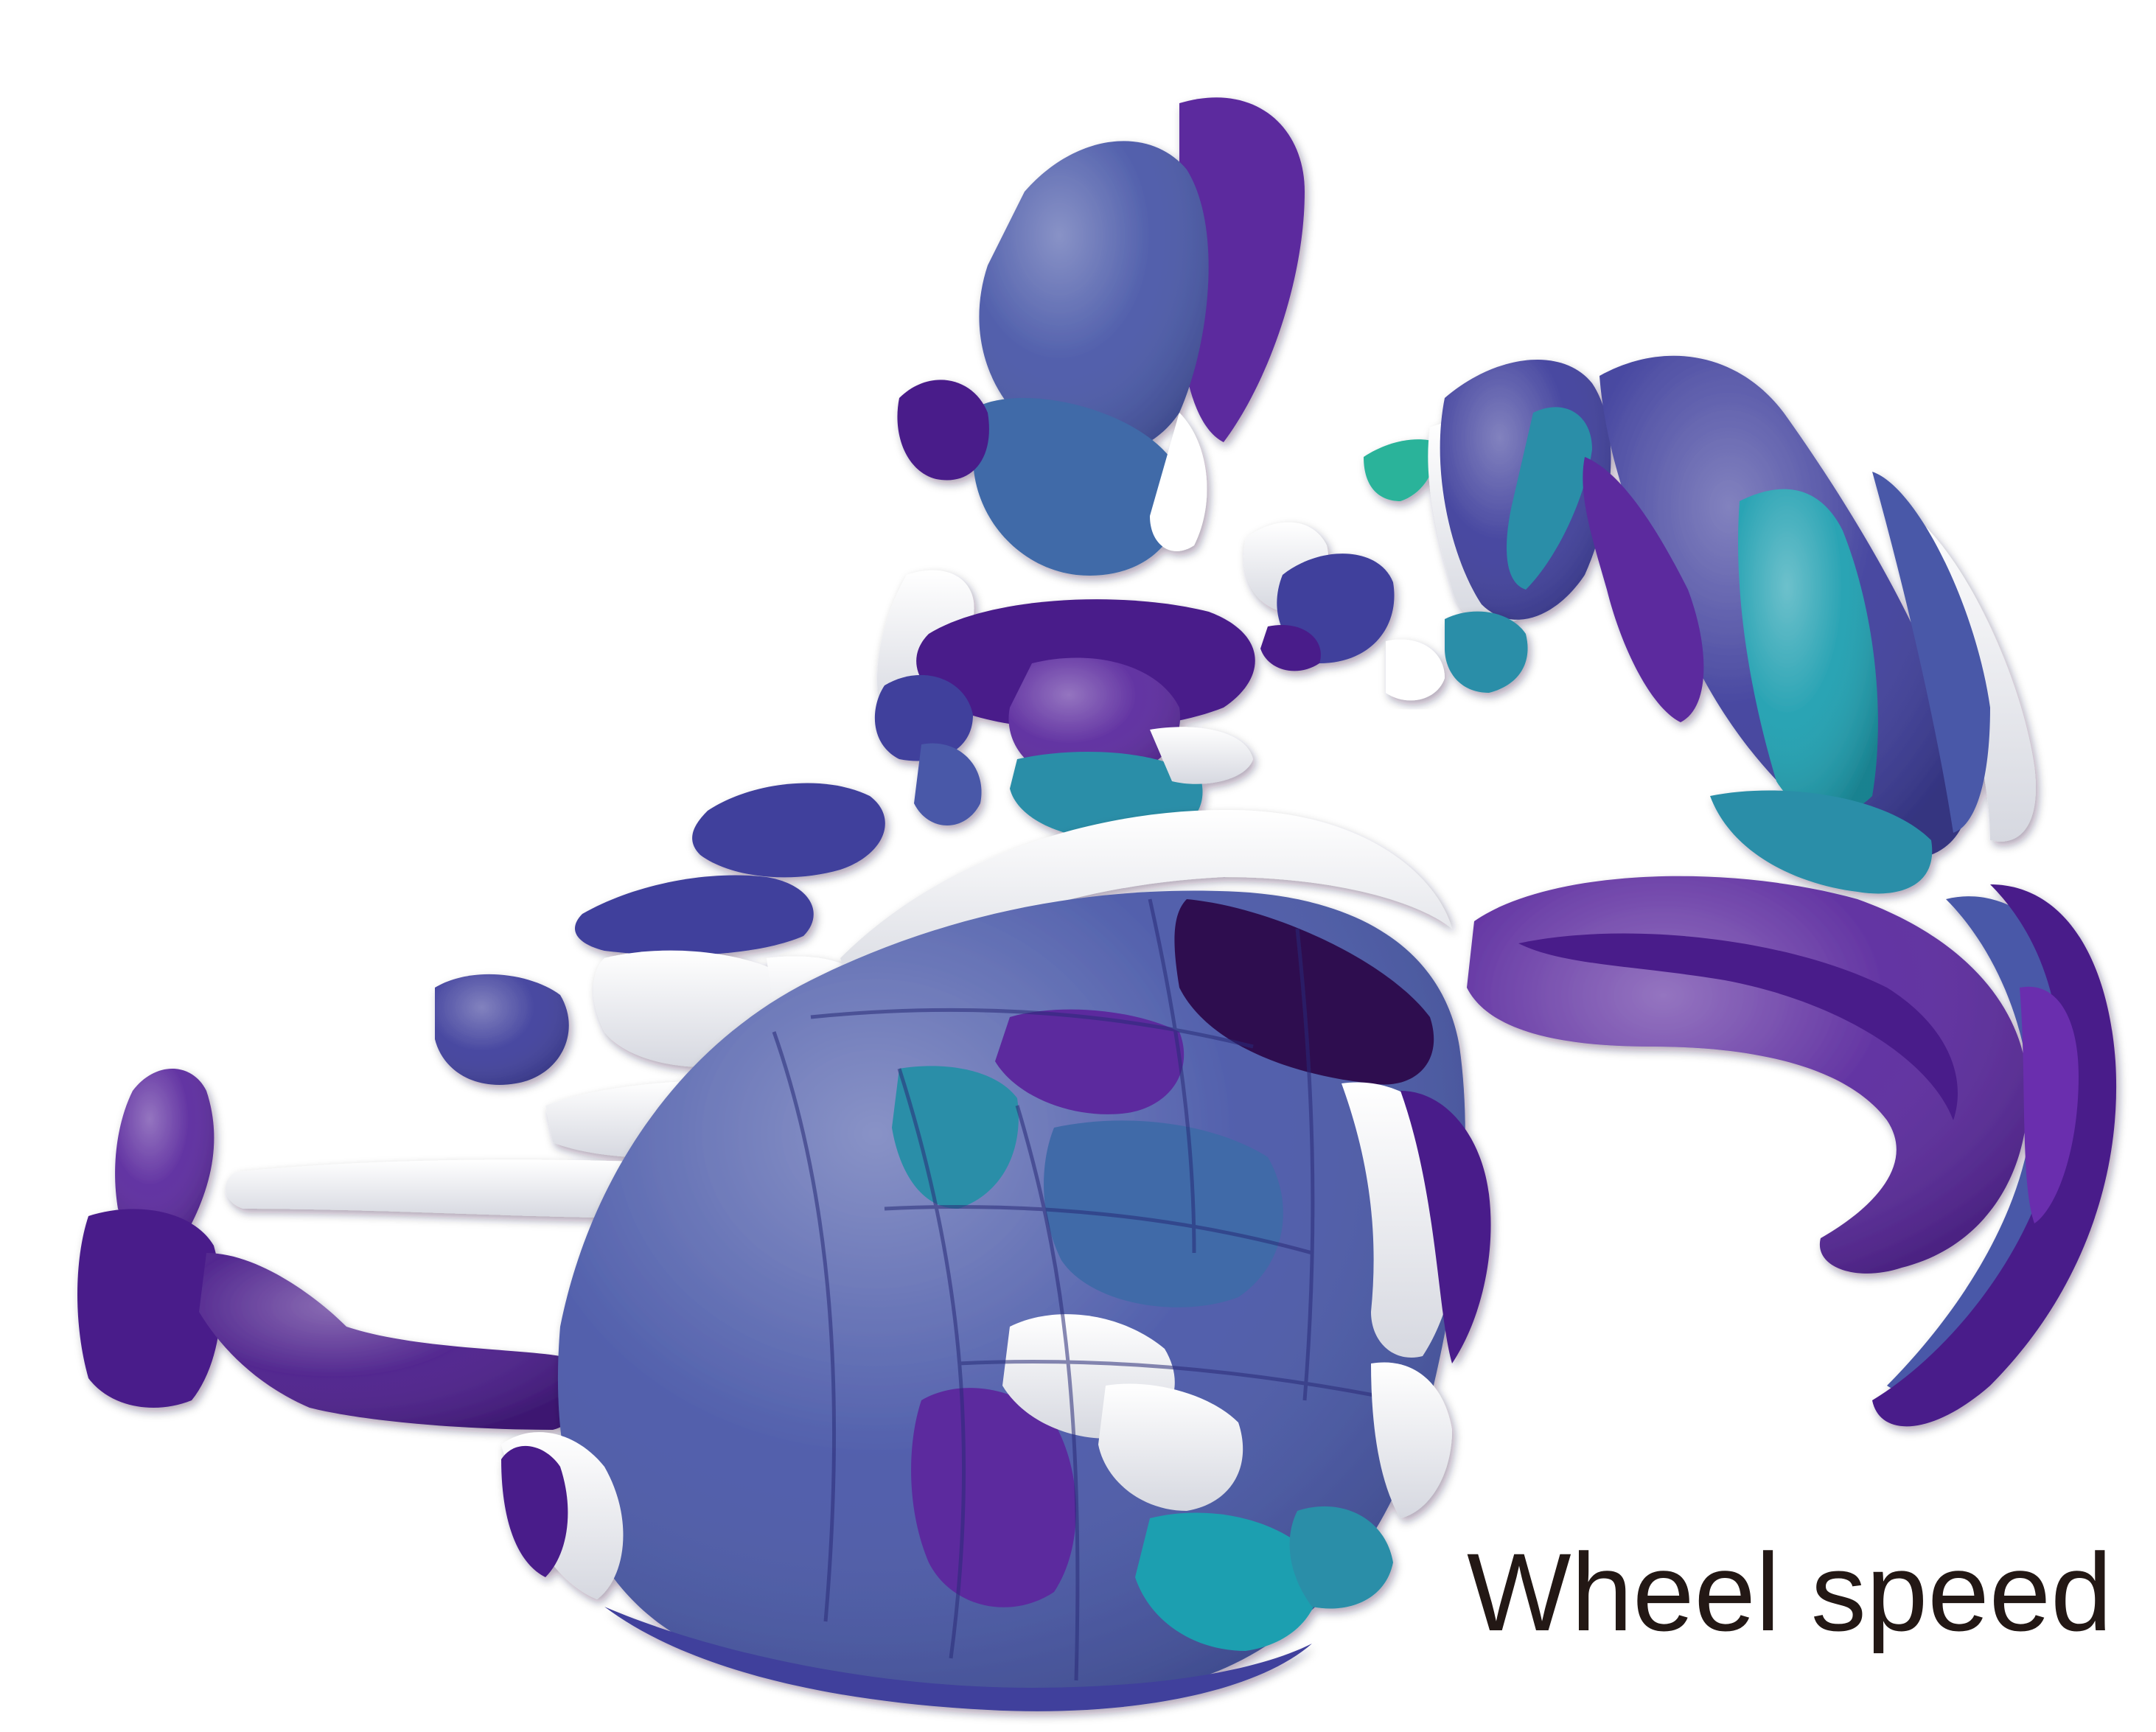 The width and height of the screenshot is (2156, 1732). I want to click on arch-purple-strip, so click(1643, 589).